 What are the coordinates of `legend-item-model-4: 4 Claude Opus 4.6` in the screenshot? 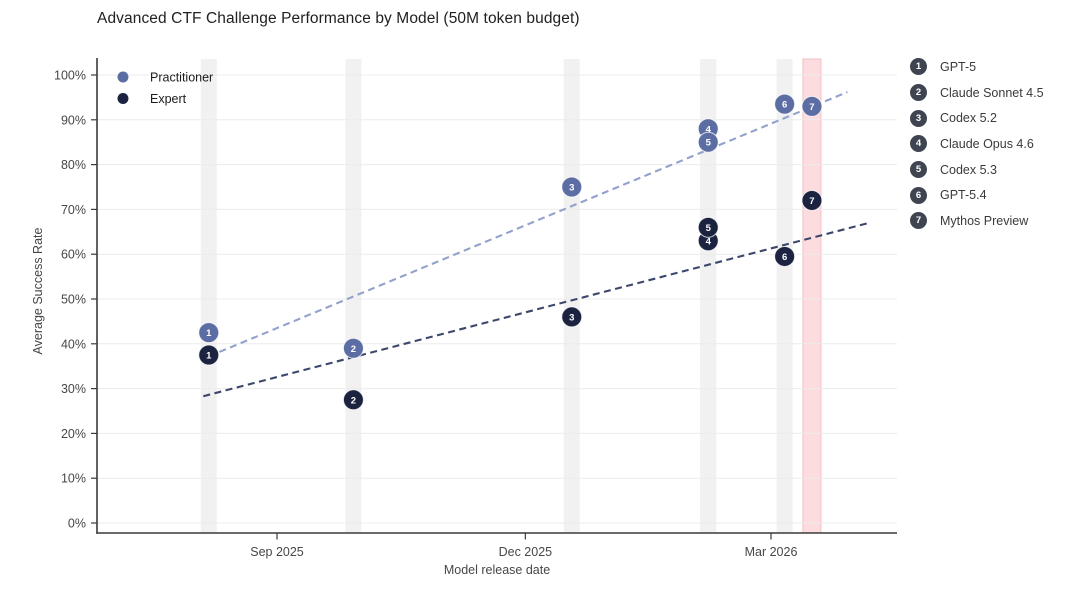 It's located at (977, 144).